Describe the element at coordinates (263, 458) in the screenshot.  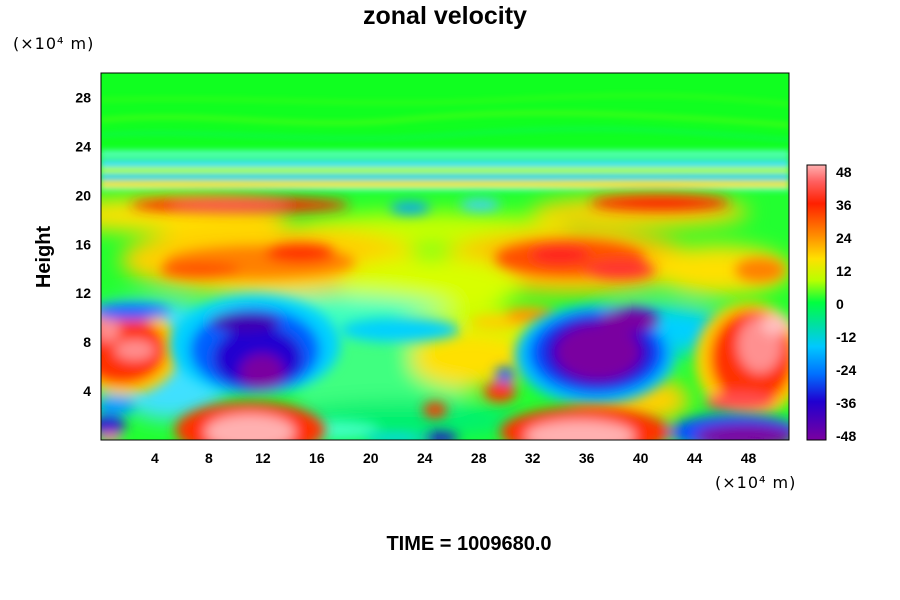
I see `x-tick-label: 12` at that location.